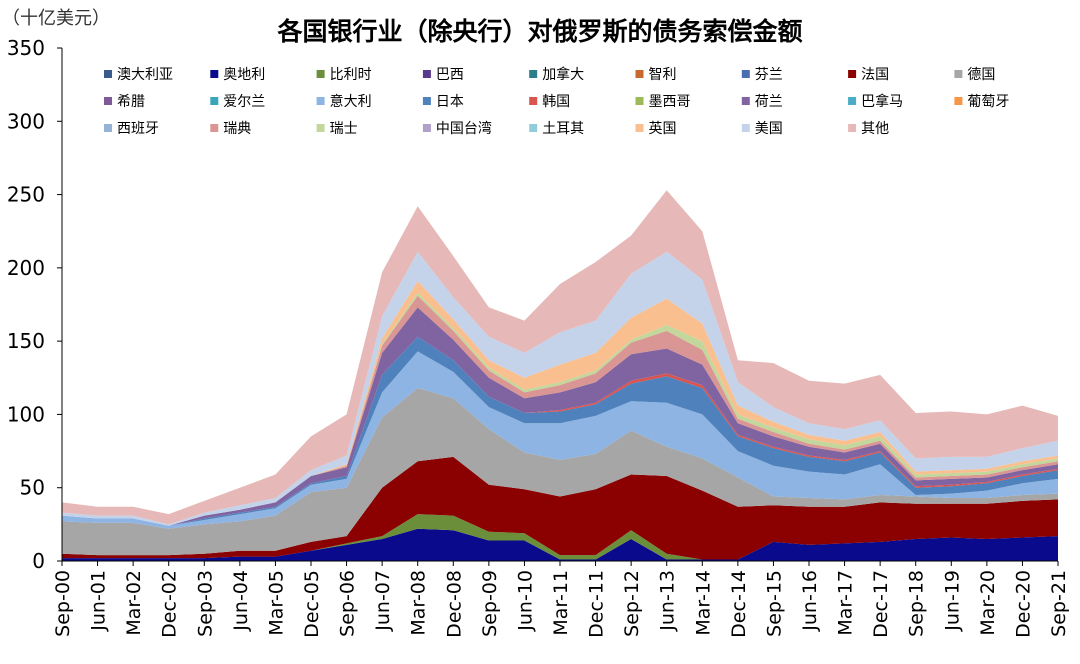 Image resolution: width=1080 pixels, height=664 pixels. What do you see at coordinates (454, 604) in the screenshot?
I see `x-tick-label: Dec-08` at bounding box center [454, 604].